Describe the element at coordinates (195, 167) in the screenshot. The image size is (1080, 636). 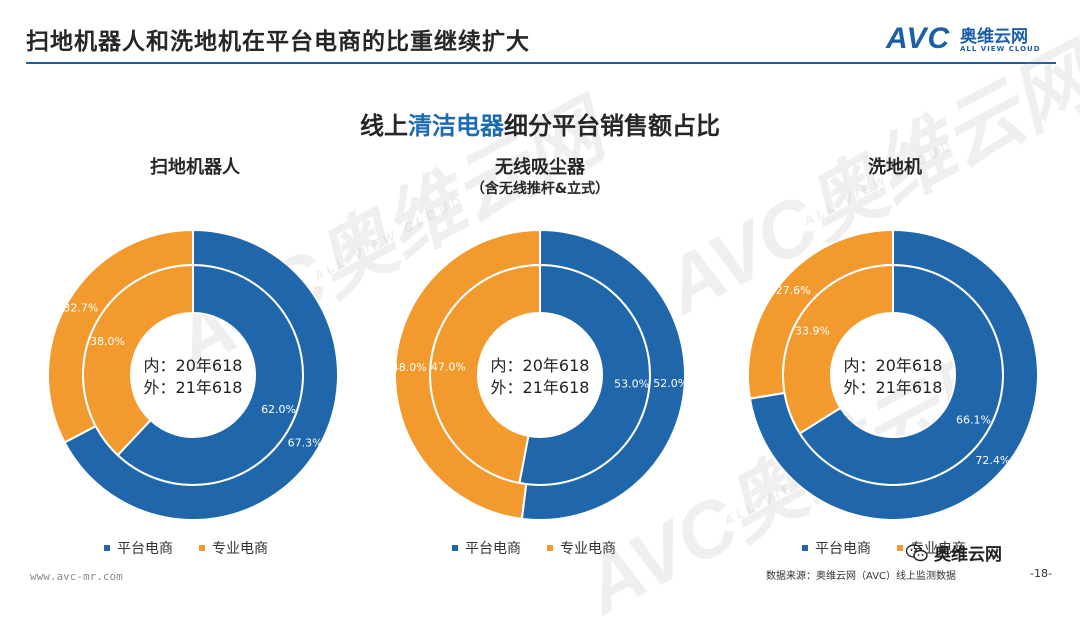
I see `chart-title-robot-vacuum: 扫地机器人` at that location.